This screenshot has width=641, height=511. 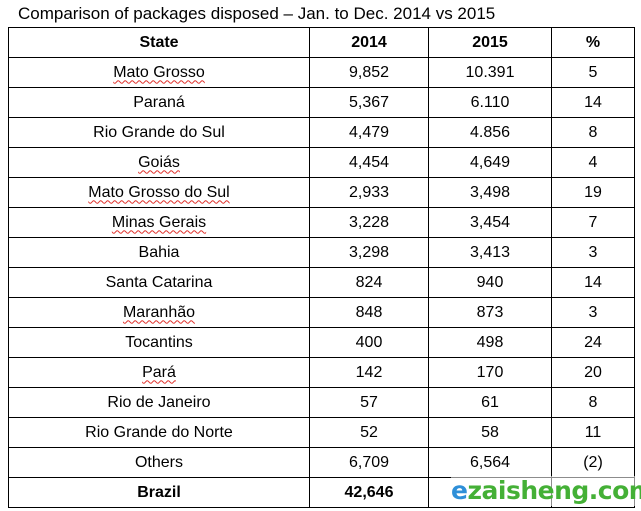 I want to click on state-name: Goiás, so click(x=159, y=162).